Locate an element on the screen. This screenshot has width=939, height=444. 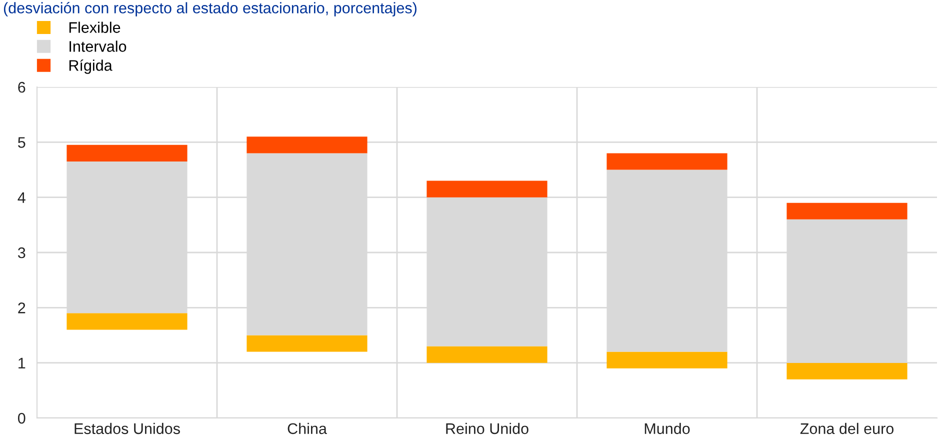
legend-label: Flexible is located at coordinates (94, 27).